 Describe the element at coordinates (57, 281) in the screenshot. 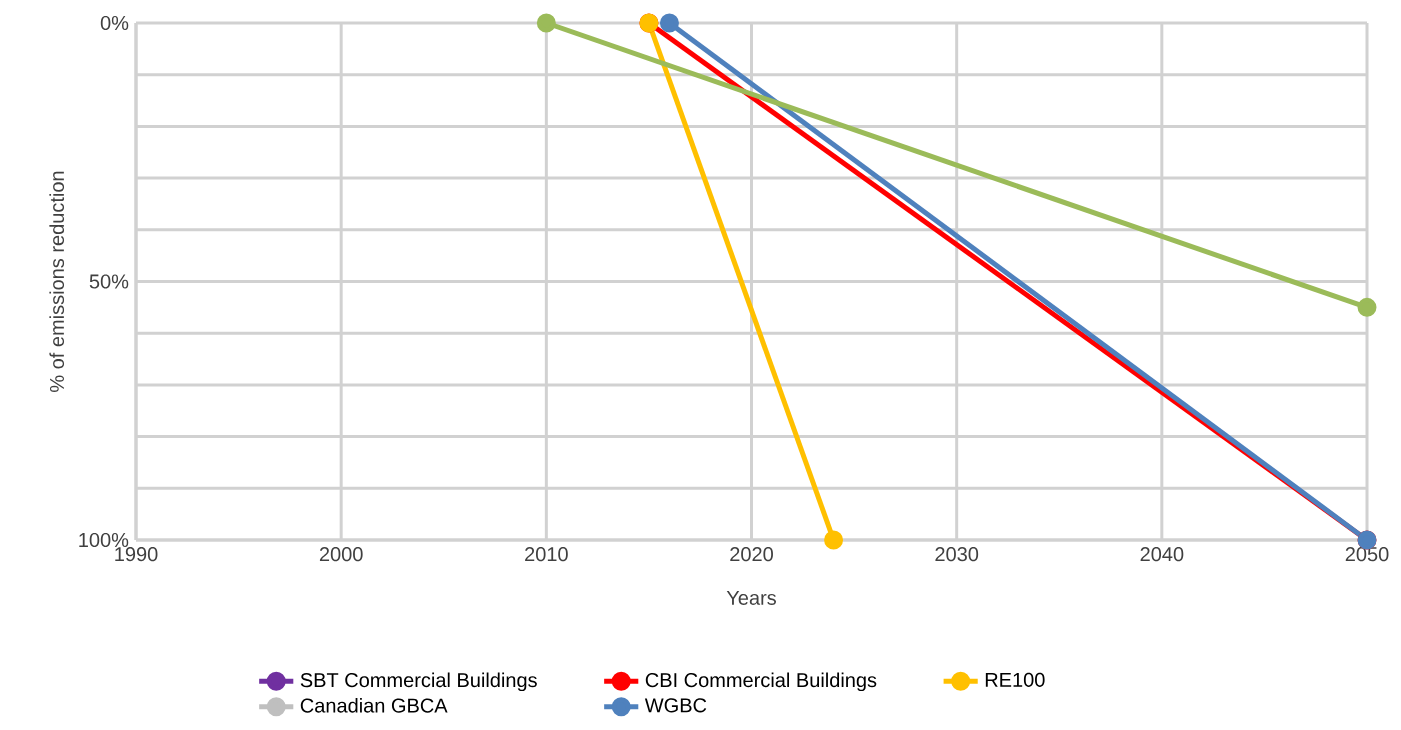

I see `y-axis-title: % of emissions reduction` at that location.